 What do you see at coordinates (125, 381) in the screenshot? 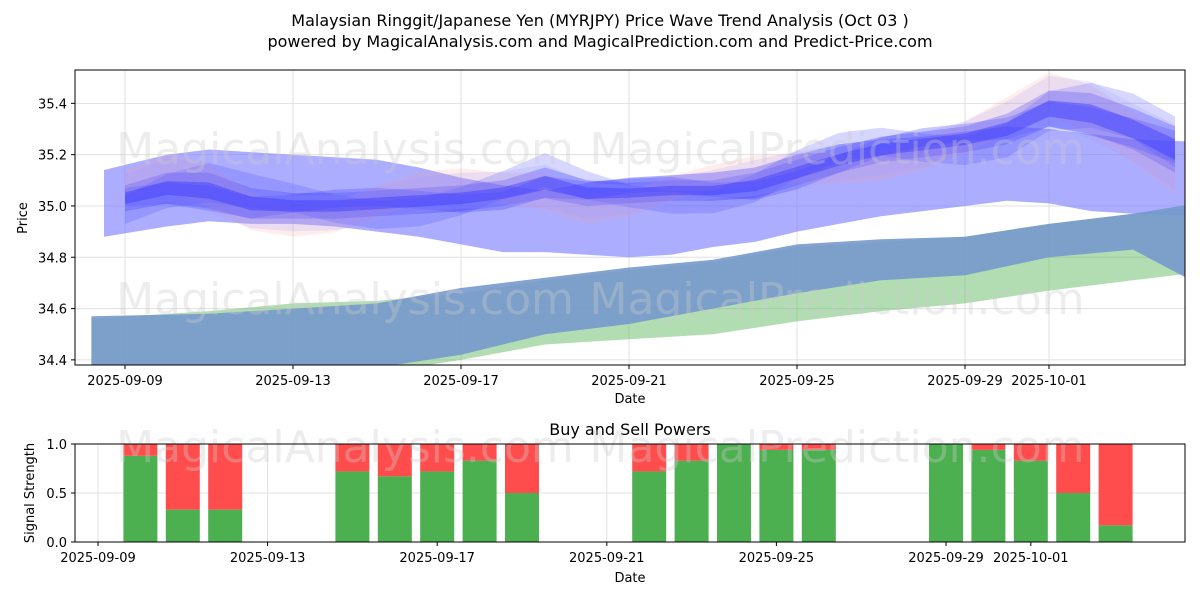
I see `price-x-tick-label: 2025-09-09` at bounding box center [125, 381].